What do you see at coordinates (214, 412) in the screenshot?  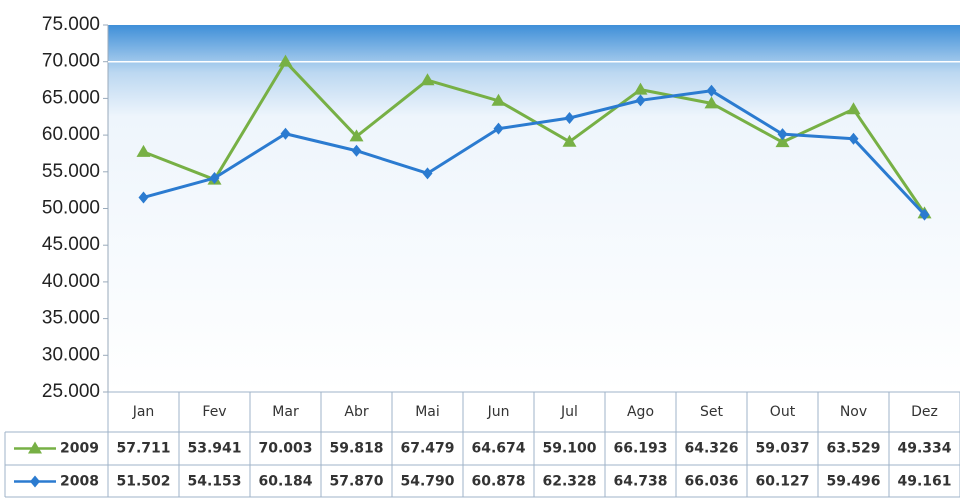 I see `x-tick-label: Fev` at bounding box center [214, 412].